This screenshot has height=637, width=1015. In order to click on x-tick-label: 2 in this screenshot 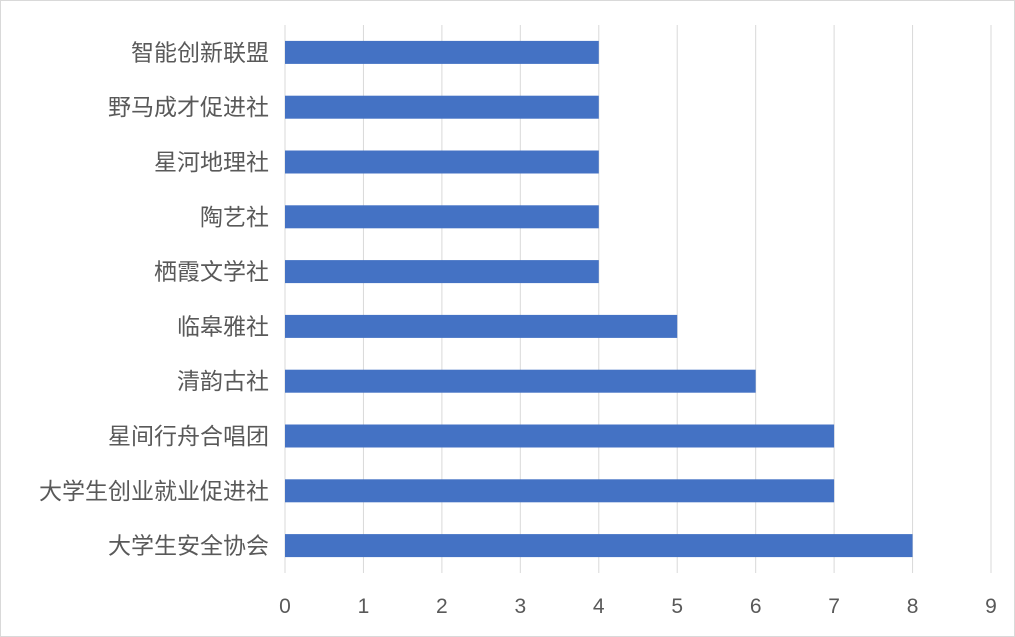, I will do `click(442, 606)`.